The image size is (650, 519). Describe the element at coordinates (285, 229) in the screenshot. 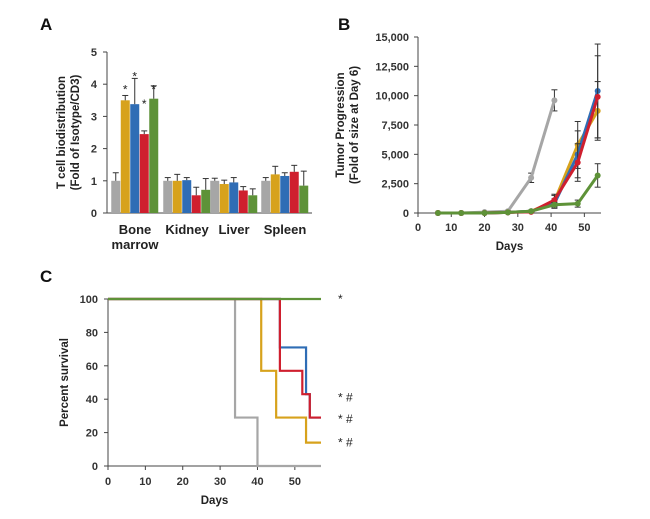

I see `a-category-label: Spleen` at that location.